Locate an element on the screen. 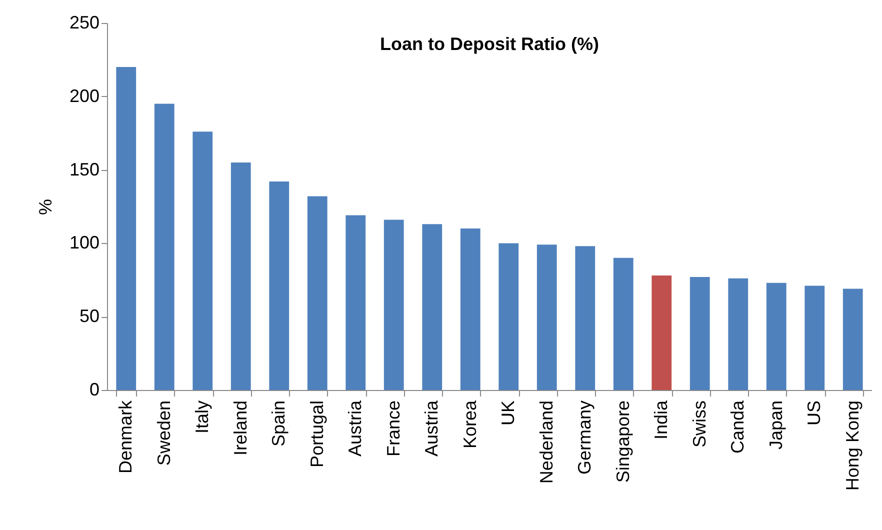  x-tick-label: Canda is located at coordinates (738, 427).